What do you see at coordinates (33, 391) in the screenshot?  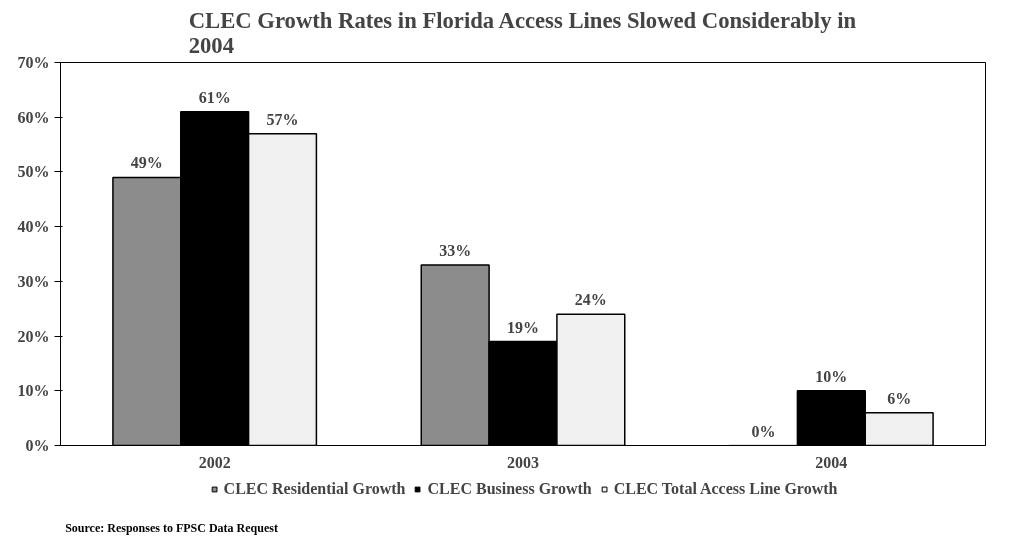 I see `y-tick-label: 10%` at bounding box center [33, 391].